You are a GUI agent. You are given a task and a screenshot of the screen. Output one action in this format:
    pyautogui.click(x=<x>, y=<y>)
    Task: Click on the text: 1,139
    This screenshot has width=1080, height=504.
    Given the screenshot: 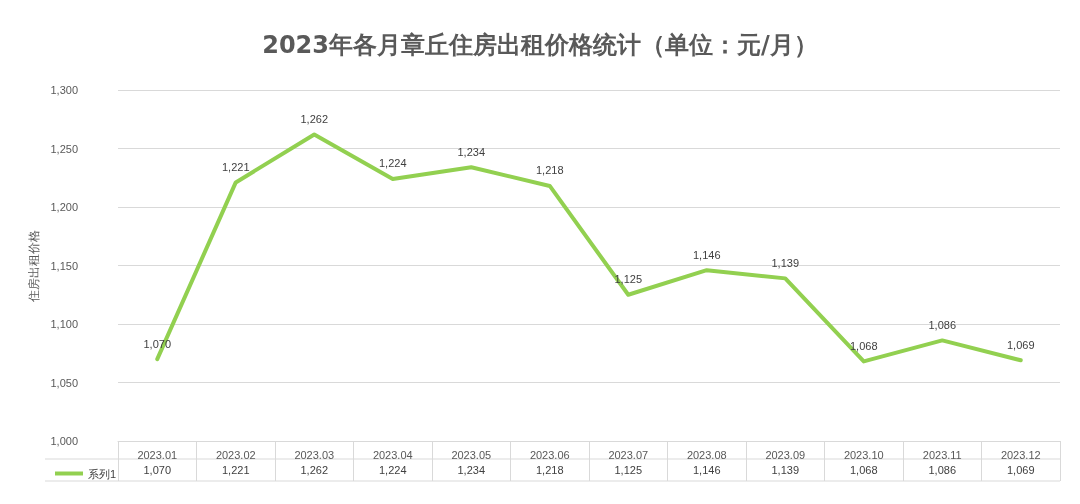 What is the action you would take?
    pyautogui.click(x=785, y=262)
    